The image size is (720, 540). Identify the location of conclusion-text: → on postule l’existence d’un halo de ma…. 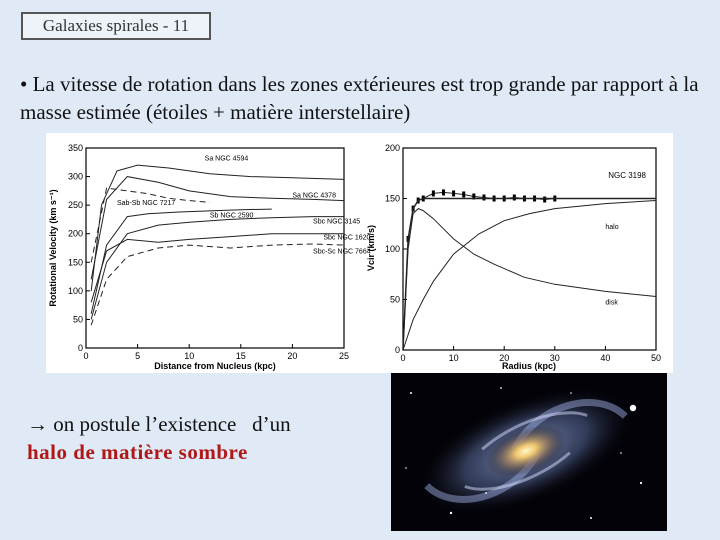
(159, 438).